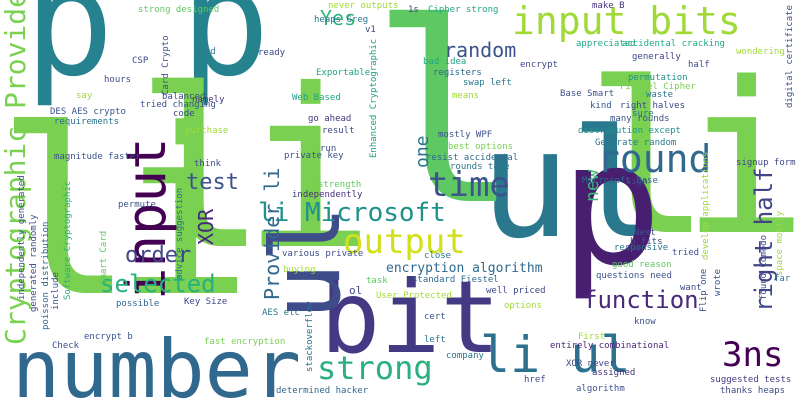 This screenshot has height=400, width=800. Describe the element at coordinates (480, 50) in the screenshot. I see `cloud-word: random` at that location.